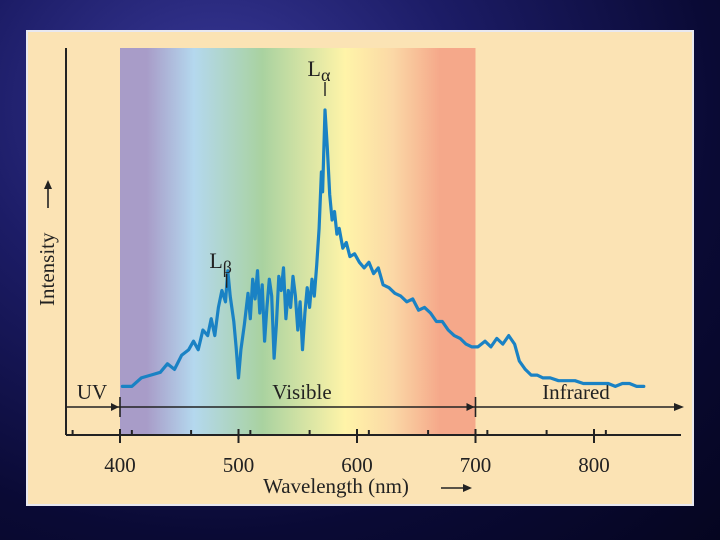 The width and height of the screenshot is (720, 540). What do you see at coordinates (270, 172) in the screenshot?
I see `peak-labels: Lα Lβ` at bounding box center [270, 172].